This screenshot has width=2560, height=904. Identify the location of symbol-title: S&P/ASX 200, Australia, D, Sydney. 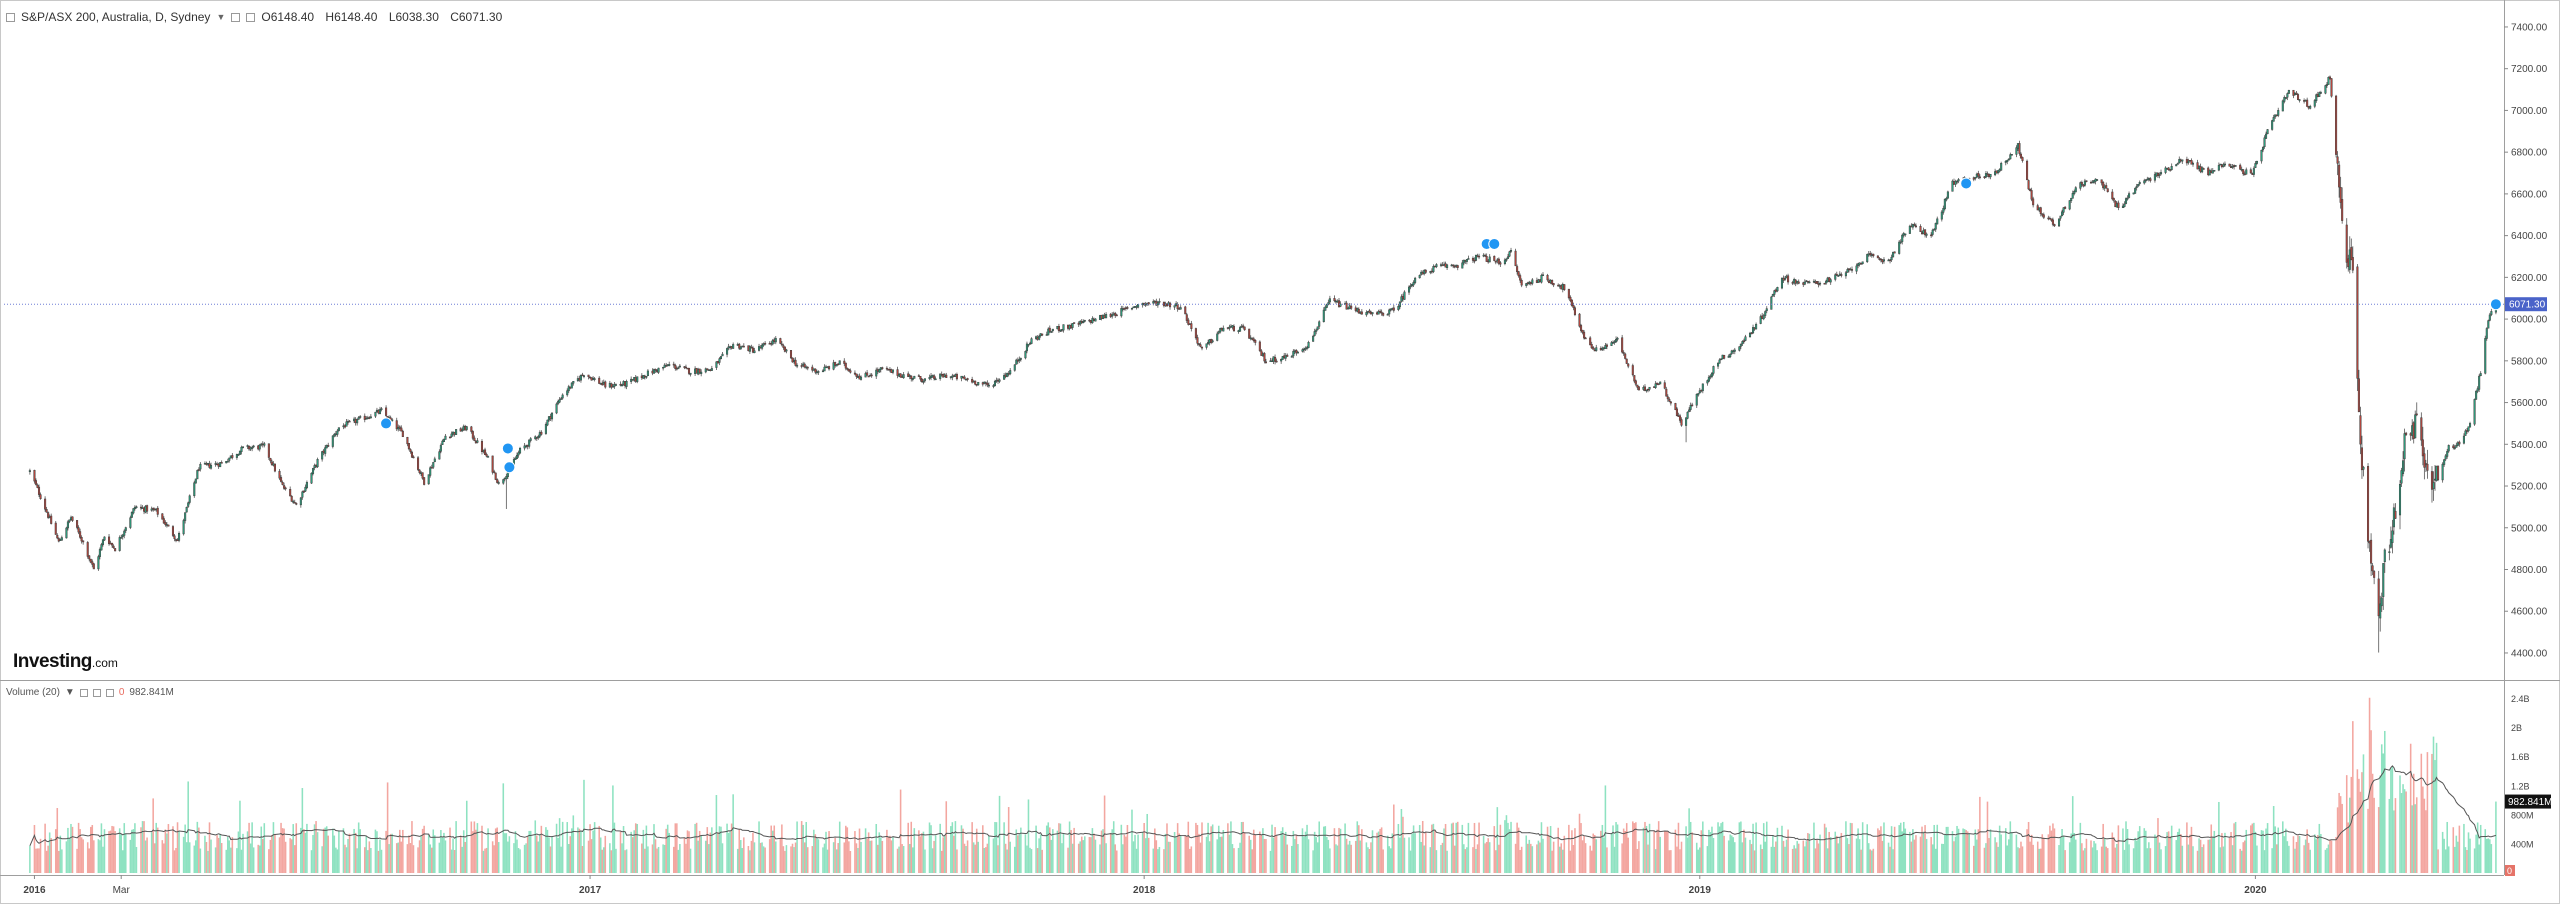
(116, 17).